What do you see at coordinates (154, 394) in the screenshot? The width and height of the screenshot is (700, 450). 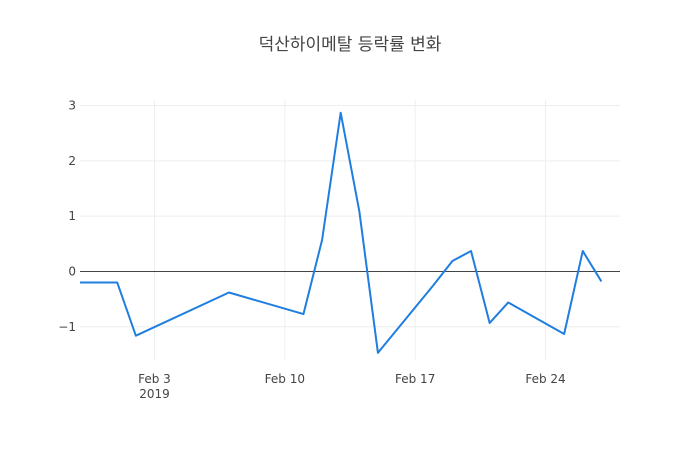 I see `x-tick-sublabel: 2019` at bounding box center [154, 394].